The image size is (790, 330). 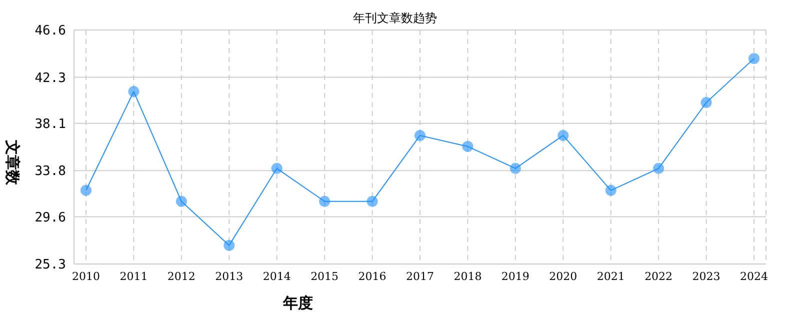 I want to click on x-tick-label: 2010, so click(x=86, y=276).